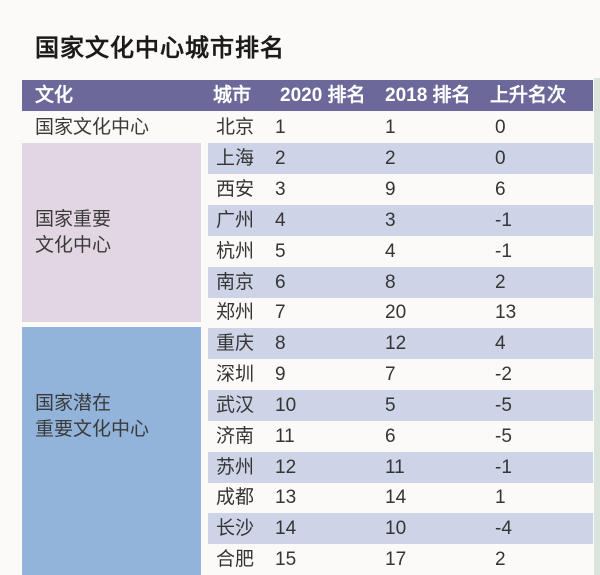 The width and height of the screenshot is (600, 575). What do you see at coordinates (500, 189) in the screenshot?
I see `change-cell: 6` at bounding box center [500, 189].